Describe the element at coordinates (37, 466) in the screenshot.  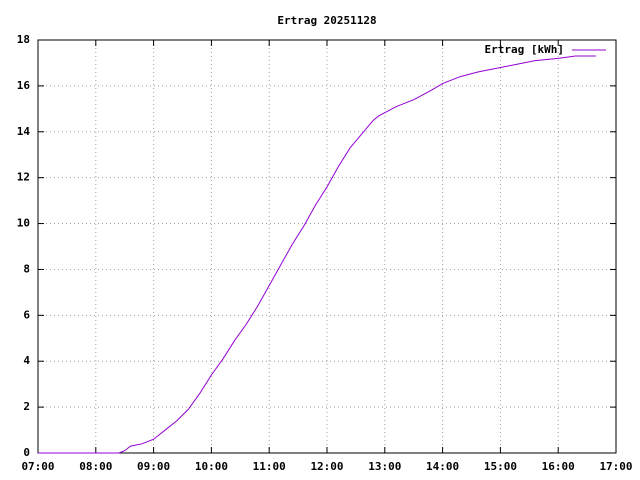
I see `x-tick-label: 07:00` at that location.